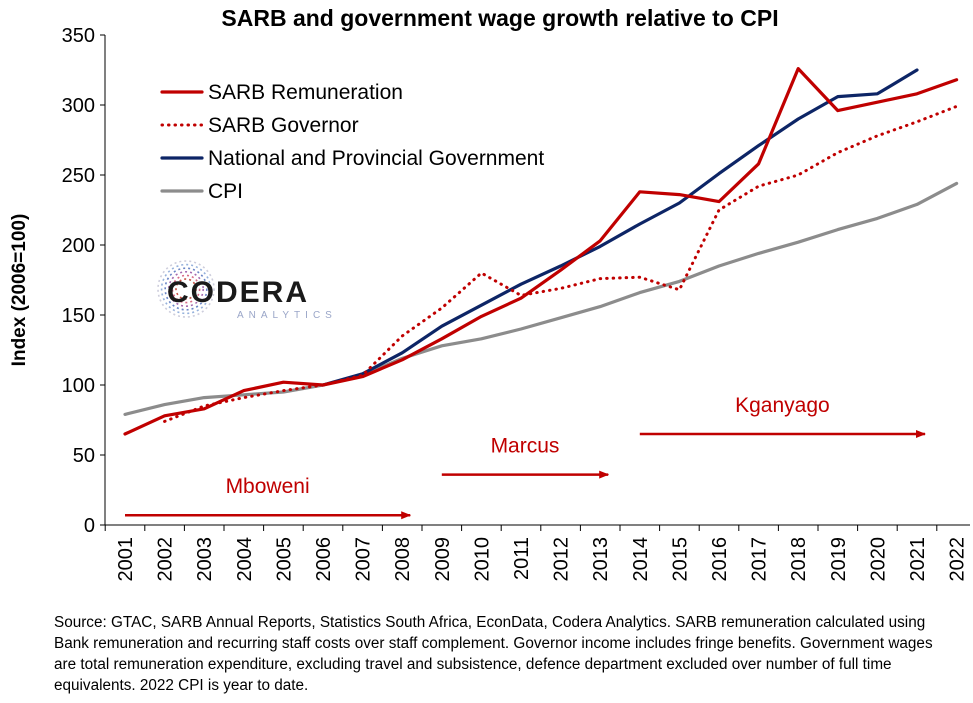  Describe the element at coordinates (376, 158) in the screenshot. I see `legend-label: National and Provincial Government` at that location.